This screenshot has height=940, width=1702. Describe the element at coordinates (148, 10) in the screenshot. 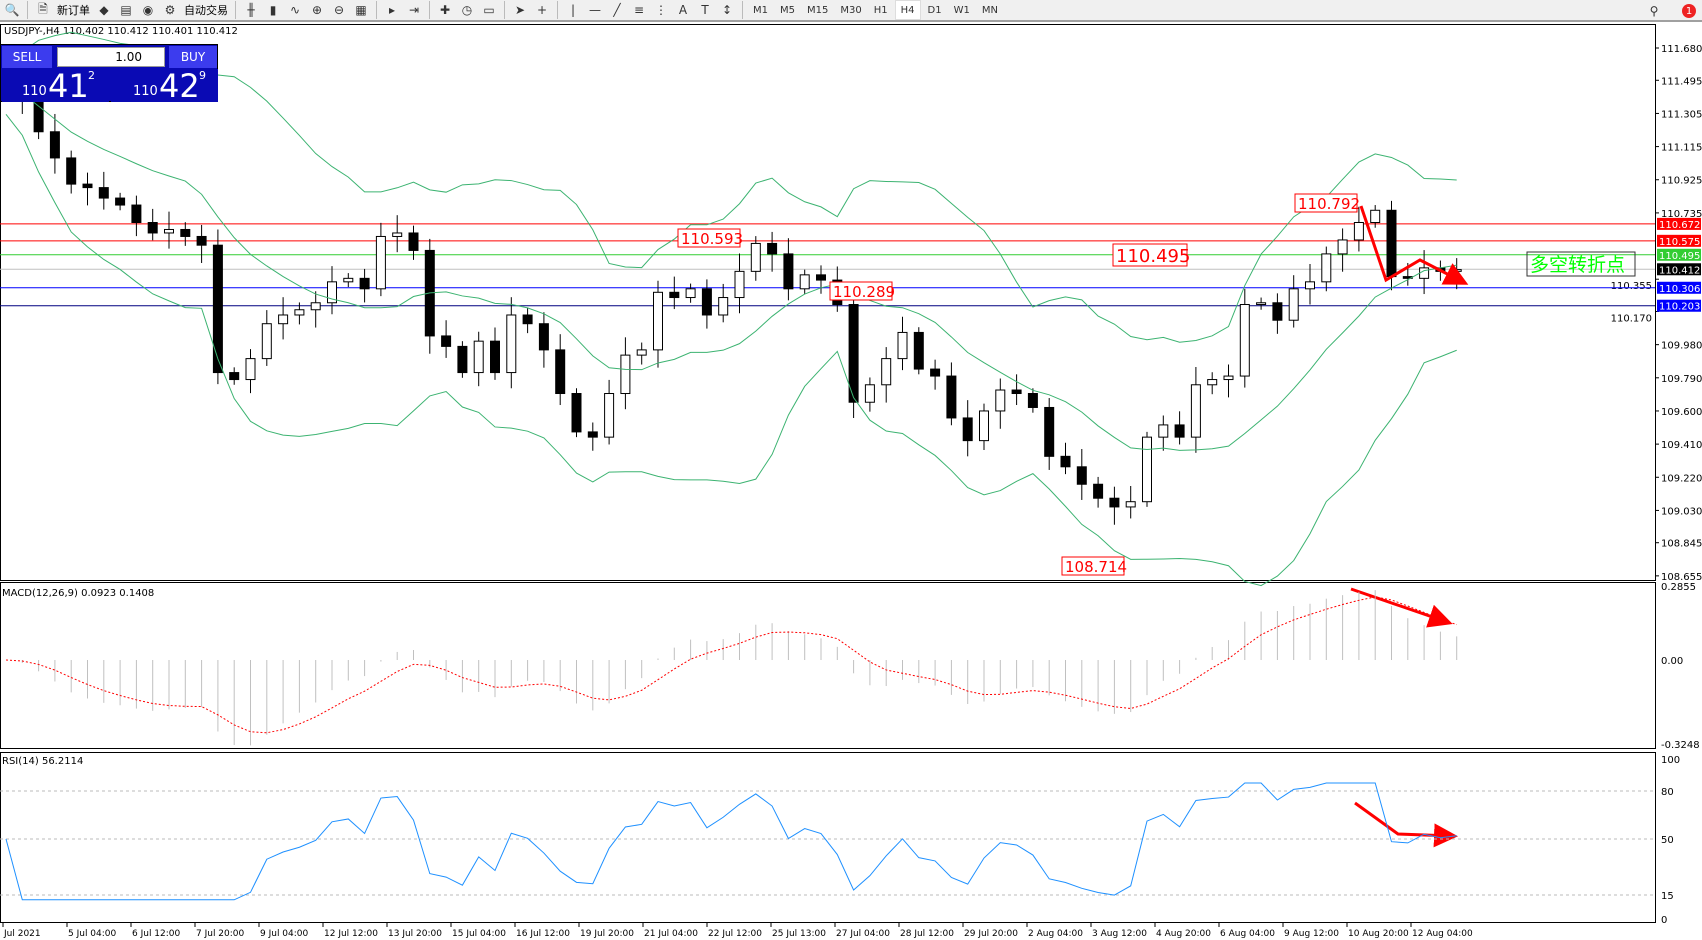

I see `signals-icon: ◉` at that location.